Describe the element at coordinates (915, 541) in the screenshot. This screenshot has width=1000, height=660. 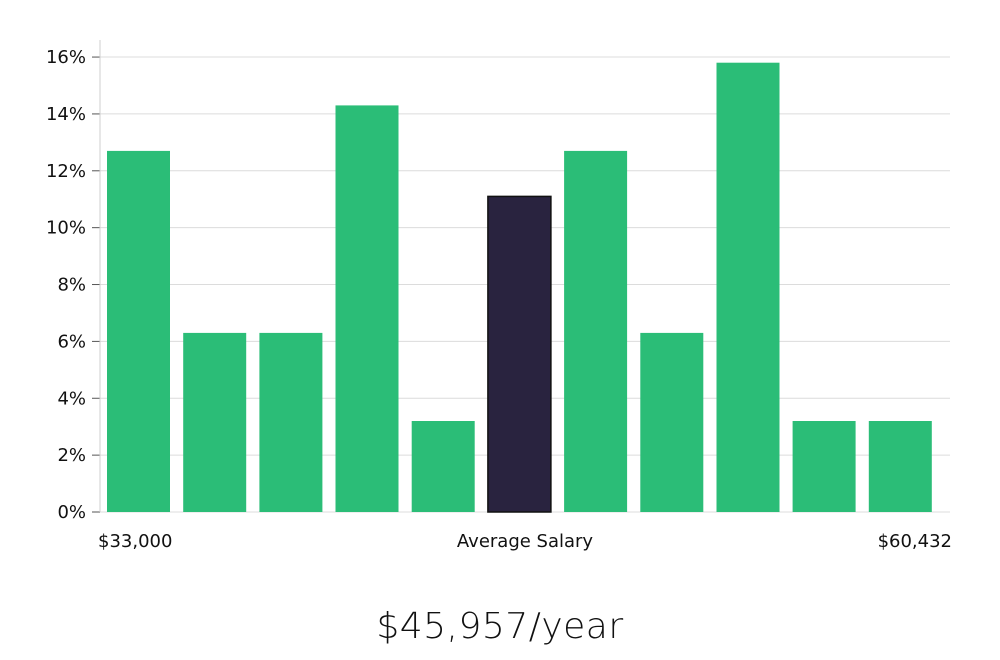
I see `x-max-label: $60,432` at that location.